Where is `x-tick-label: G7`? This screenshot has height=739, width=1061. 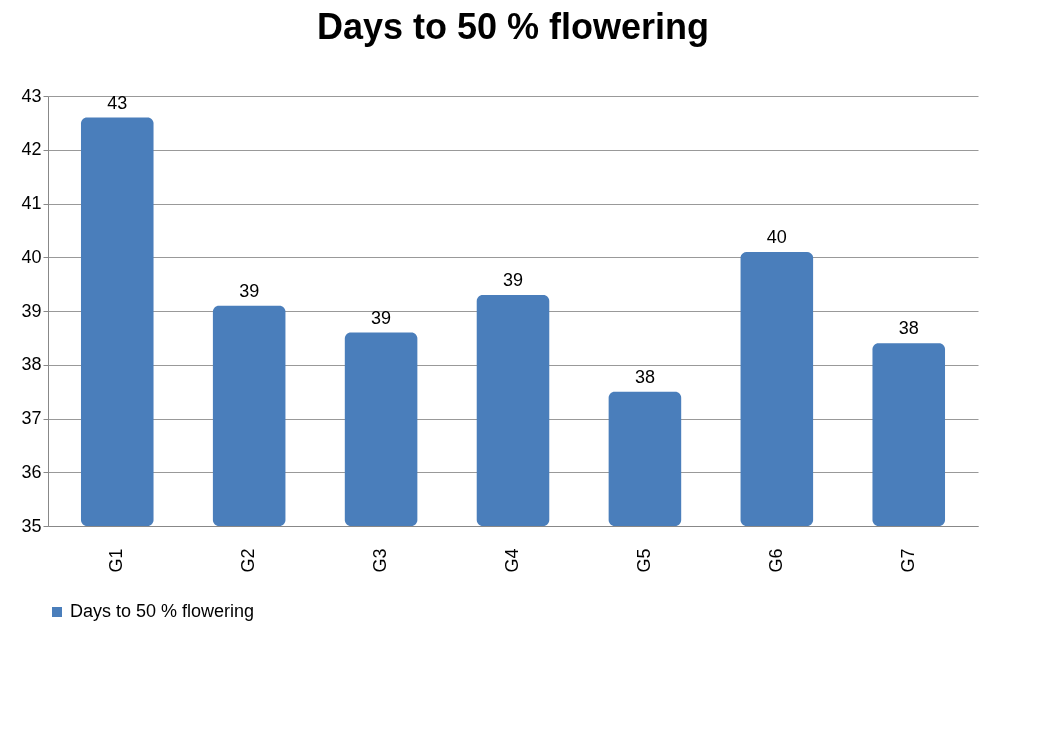 x-tick-label: G7 is located at coordinates (907, 560).